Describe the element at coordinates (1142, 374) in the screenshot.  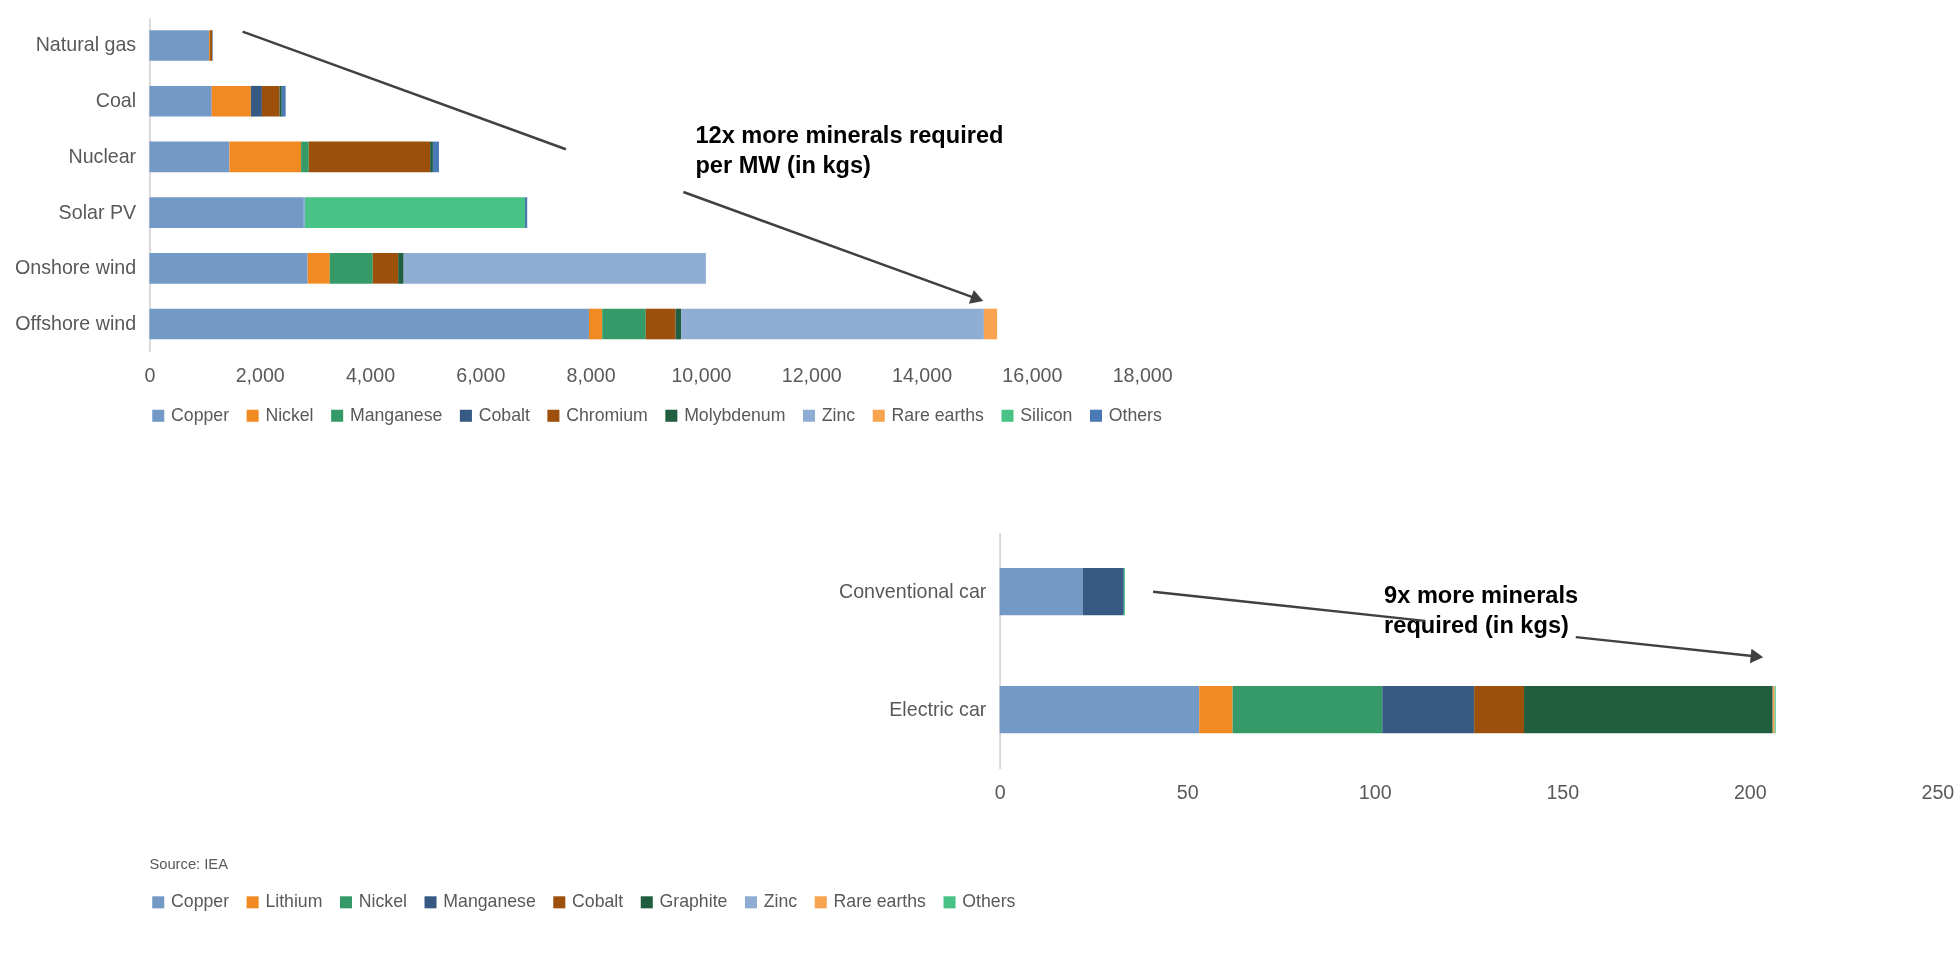
I see `x-tick-label: 18,000` at that location.